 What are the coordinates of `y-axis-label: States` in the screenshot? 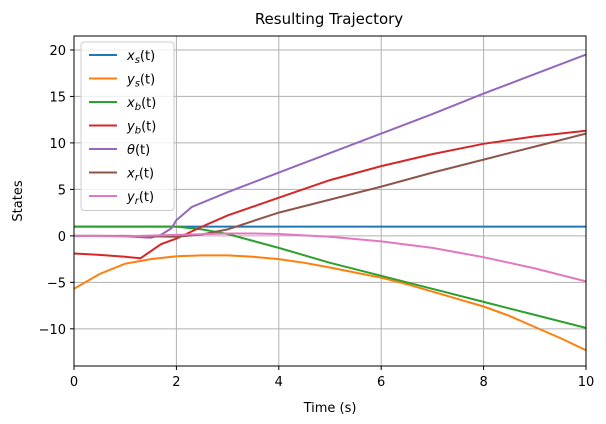 It's located at (18, 200).